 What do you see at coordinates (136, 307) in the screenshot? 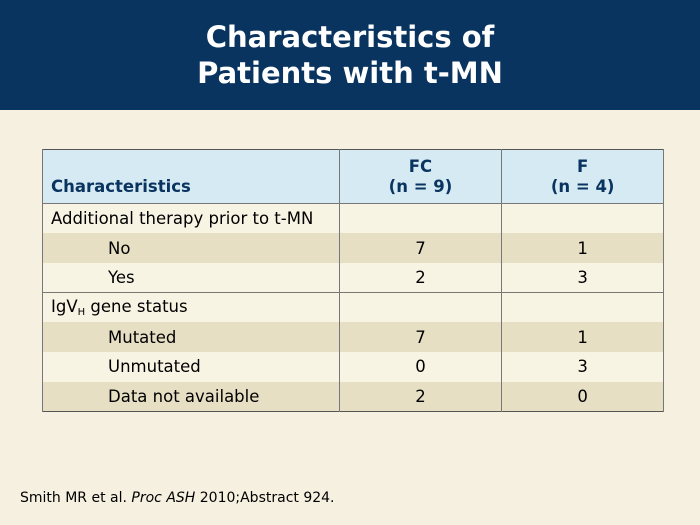
I see `section-label-suffix: gene status` at bounding box center [136, 307].